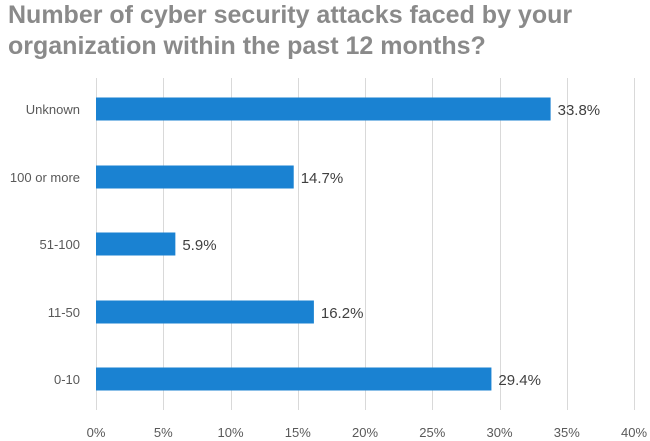  What do you see at coordinates (634, 432) in the screenshot?
I see `x-tick-label: 40%` at bounding box center [634, 432].